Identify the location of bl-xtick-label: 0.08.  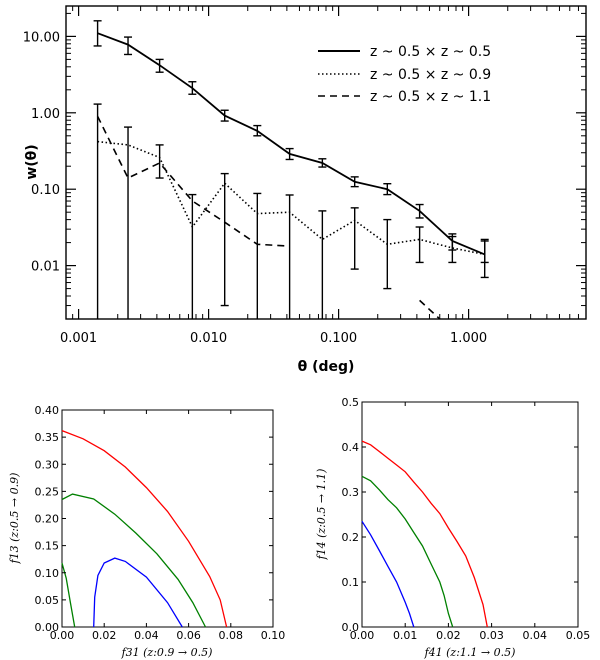
(231, 635).